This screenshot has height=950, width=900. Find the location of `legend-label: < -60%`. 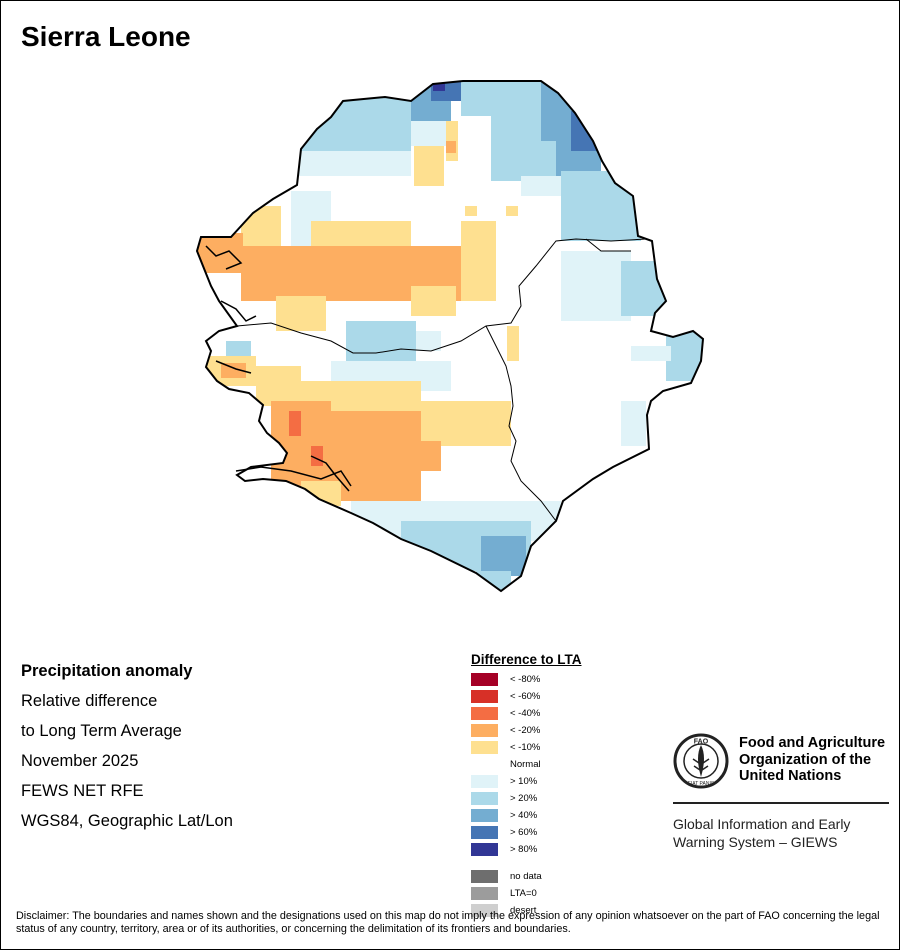

legend-label: < -60% is located at coordinates (525, 696).